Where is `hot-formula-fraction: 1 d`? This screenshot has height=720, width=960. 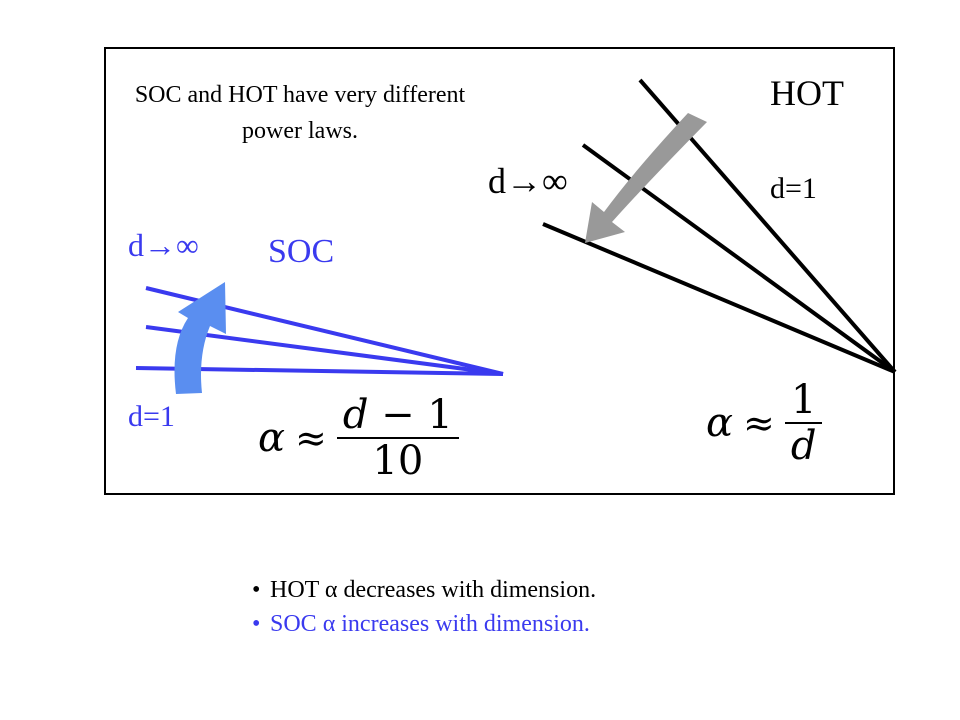
hot-formula-fraction: 1 d is located at coordinates (803, 422).